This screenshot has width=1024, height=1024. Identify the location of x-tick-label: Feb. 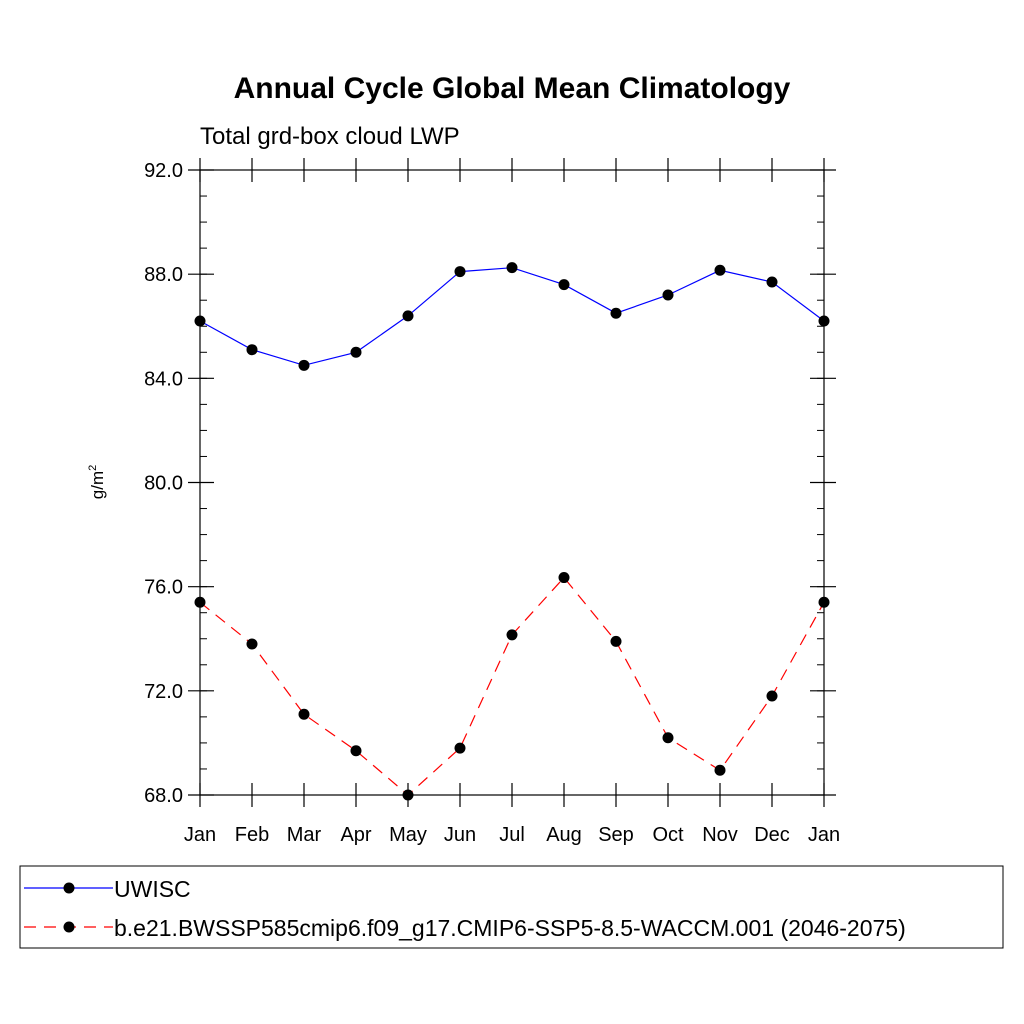
(252, 835).